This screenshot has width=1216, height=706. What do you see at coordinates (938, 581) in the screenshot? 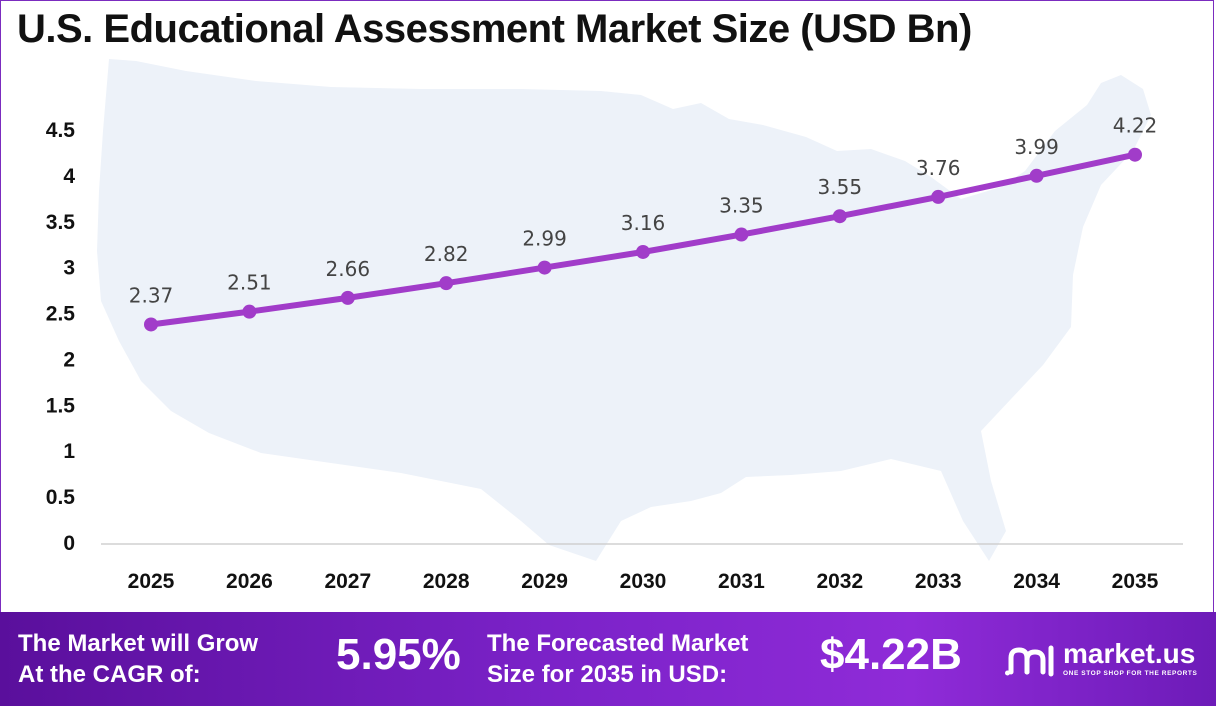
I see `x-tick-label: 2033` at bounding box center [938, 581].